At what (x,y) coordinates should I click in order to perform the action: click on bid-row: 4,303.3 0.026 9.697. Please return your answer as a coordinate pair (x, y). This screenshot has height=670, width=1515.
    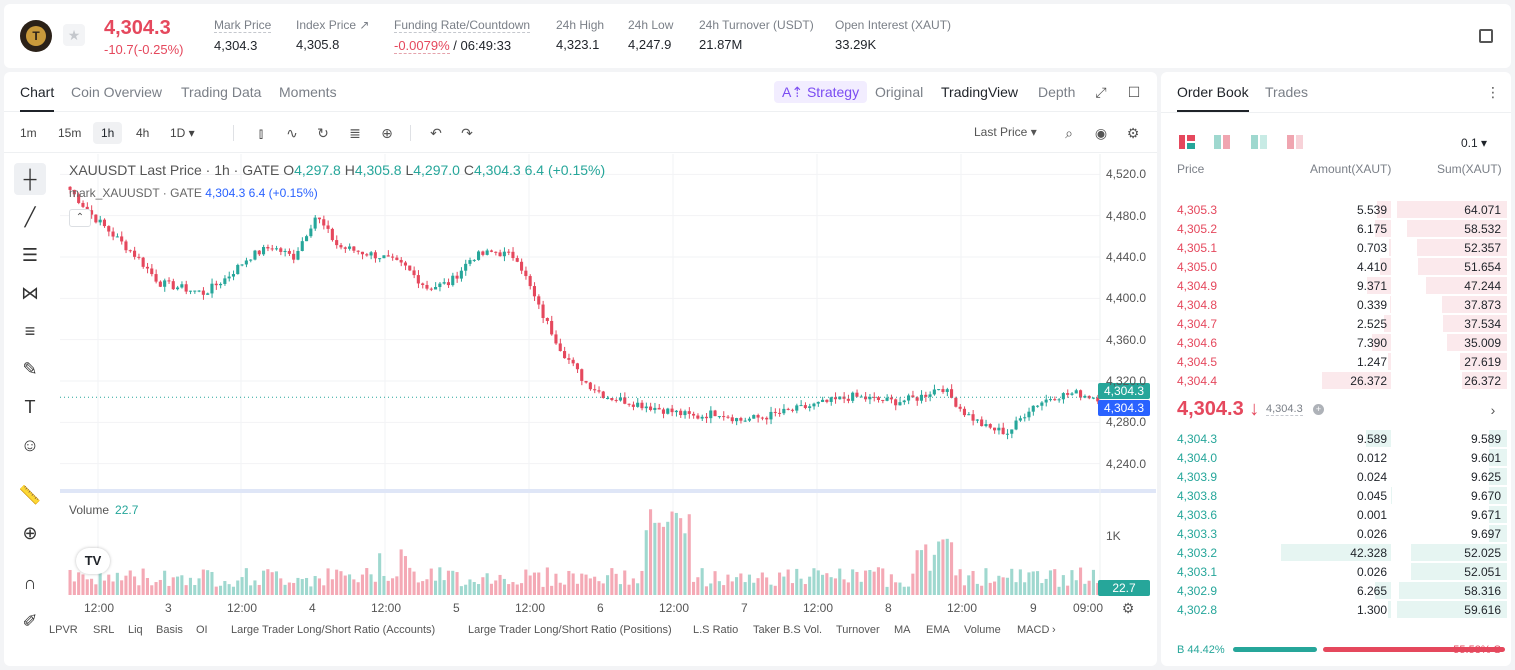
    Looking at the image, I should click on (1336, 533).